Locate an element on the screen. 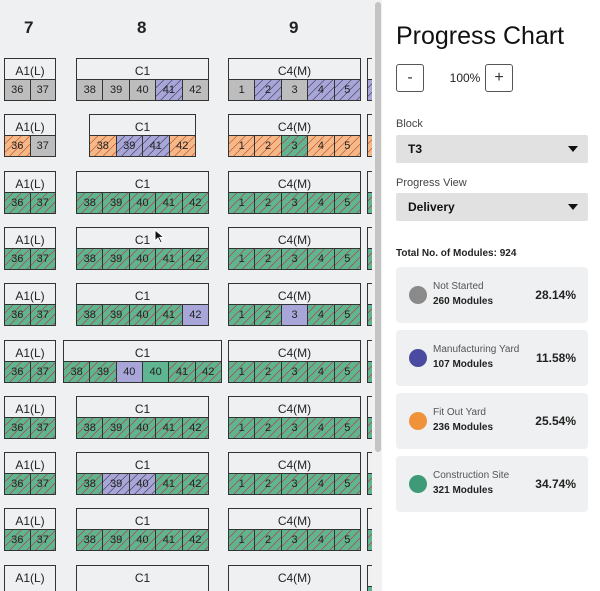  module-block-a1: A1(L) is located at coordinates (30, 577).